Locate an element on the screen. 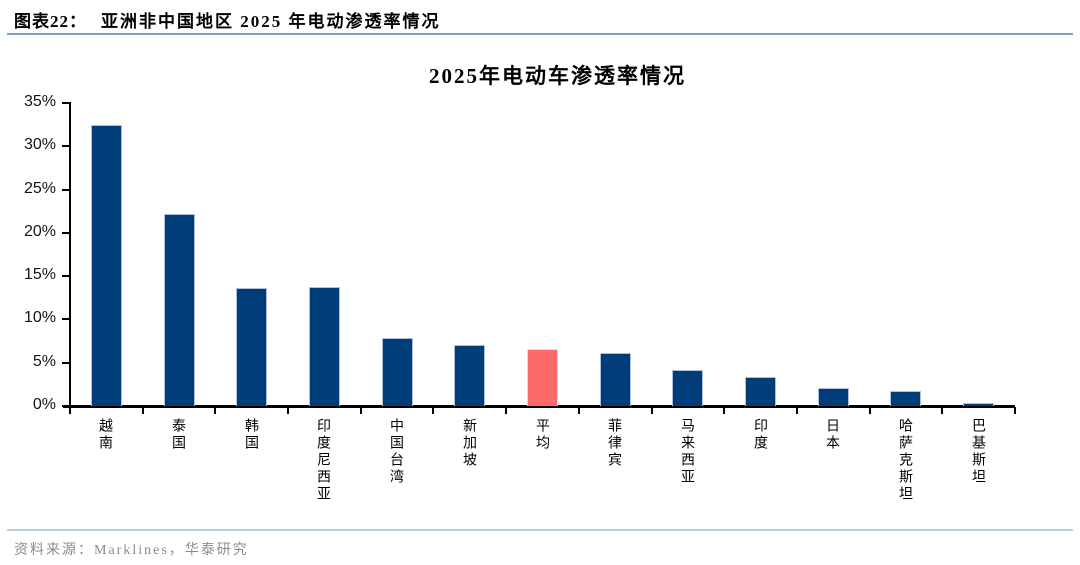  y-axis-tick-label: 10% is located at coordinates (39, 318).